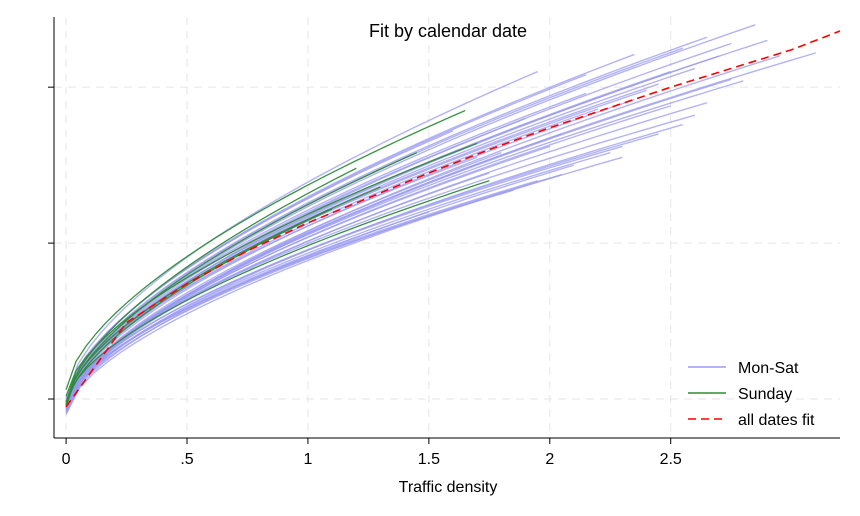 The width and height of the screenshot is (860, 516). I want to click on legend: Mon-Sat Sunday all dates fit, so click(751, 394).